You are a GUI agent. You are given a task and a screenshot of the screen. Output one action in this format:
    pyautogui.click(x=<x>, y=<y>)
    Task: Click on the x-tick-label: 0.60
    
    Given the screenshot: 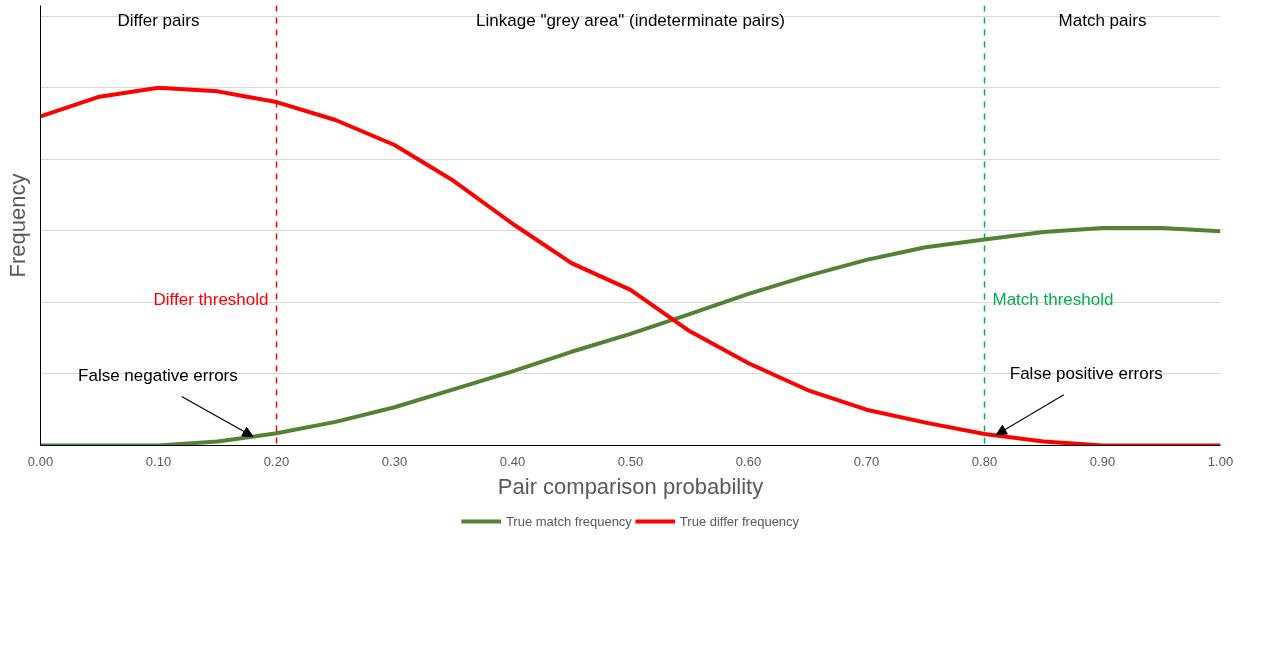 What is the action you would take?
    pyautogui.click(x=748, y=461)
    